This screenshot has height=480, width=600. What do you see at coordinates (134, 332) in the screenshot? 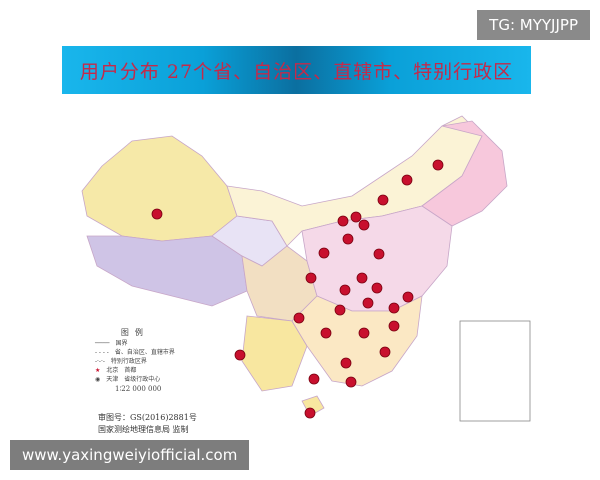
I see `legend-title: 图例` at bounding box center [134, 332].